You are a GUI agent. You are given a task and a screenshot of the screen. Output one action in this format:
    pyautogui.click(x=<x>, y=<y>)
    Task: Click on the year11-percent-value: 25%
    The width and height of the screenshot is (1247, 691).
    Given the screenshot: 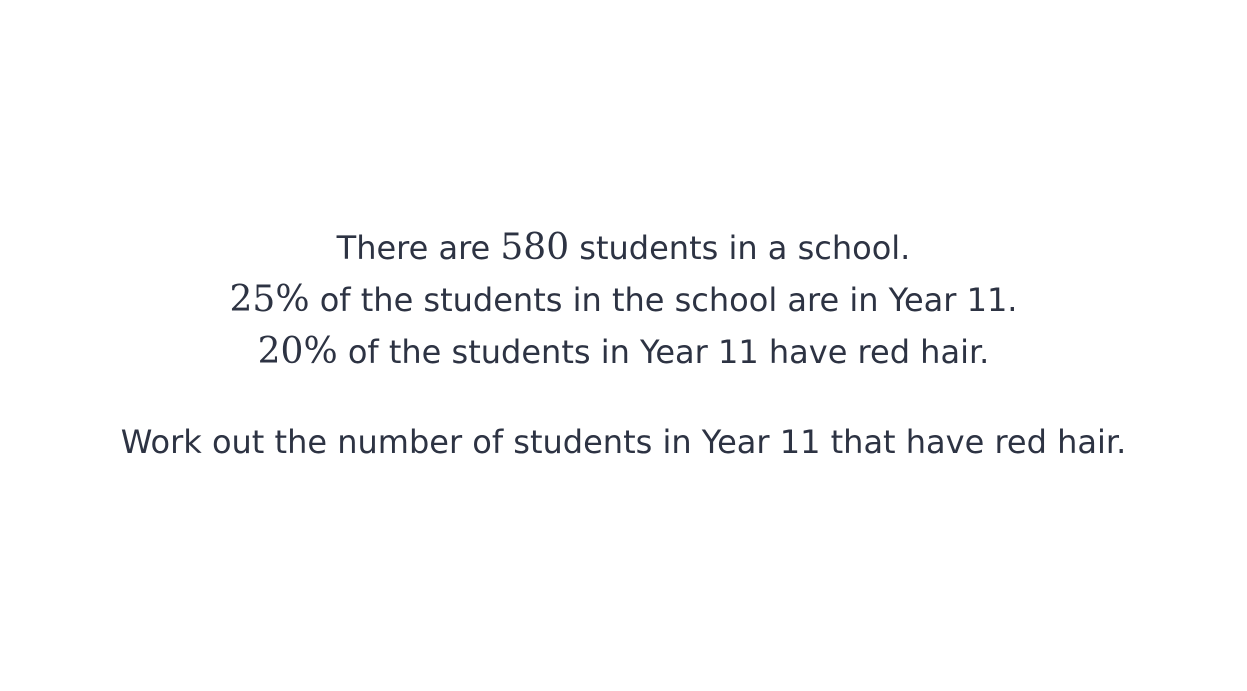 What is the action you would take?
    pyautogui.click(x=269, y=299)
    